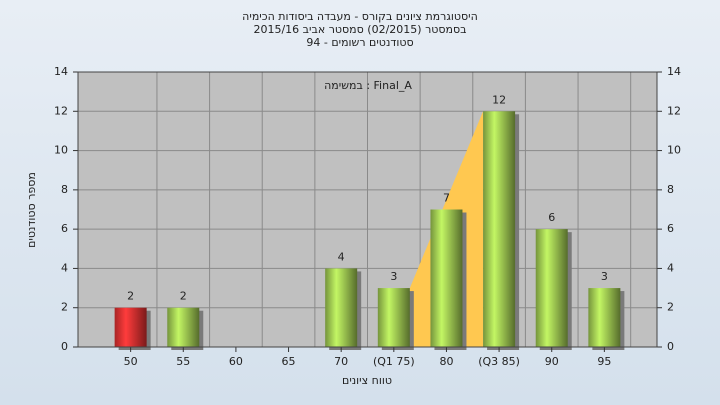  Describe the element at coordinates (61, 150) in the screenshot. I see `y-tick-label: 10` at that location.